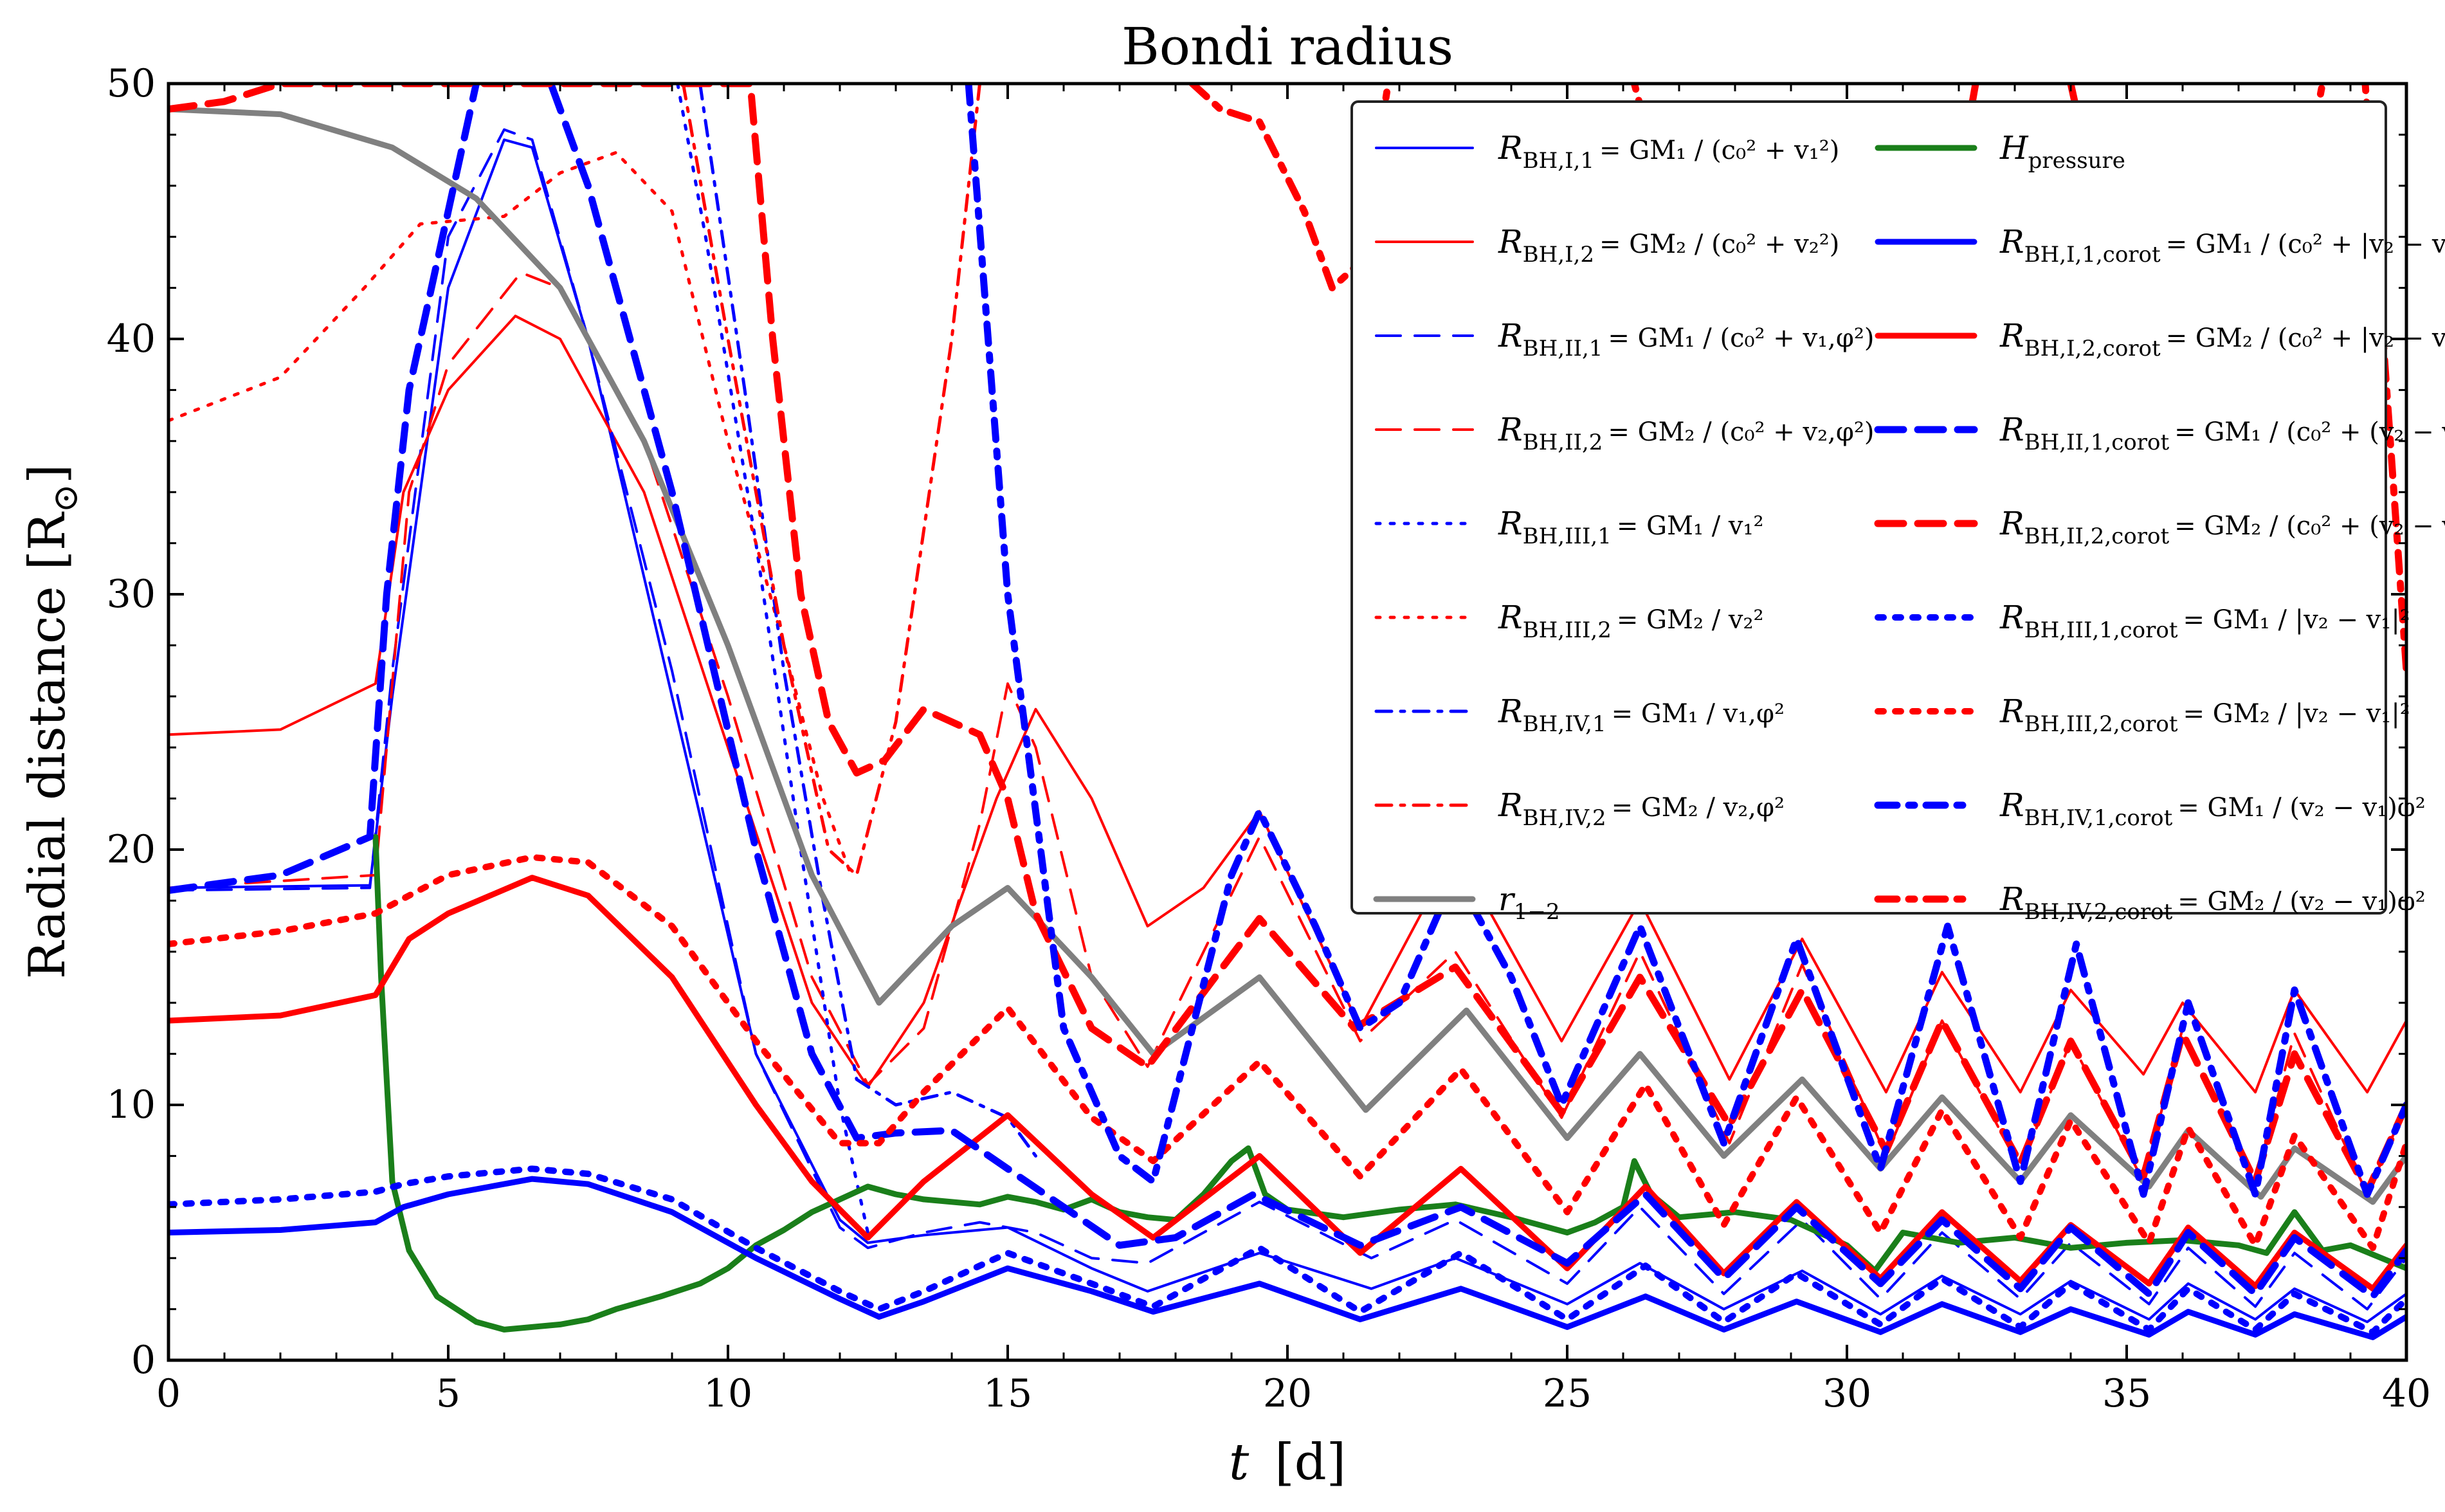 The image size is (2445, 1512). Describe the element at coordinates (1287, 1393) in the screenshot. I see `x-tick-label: 20` at that location.